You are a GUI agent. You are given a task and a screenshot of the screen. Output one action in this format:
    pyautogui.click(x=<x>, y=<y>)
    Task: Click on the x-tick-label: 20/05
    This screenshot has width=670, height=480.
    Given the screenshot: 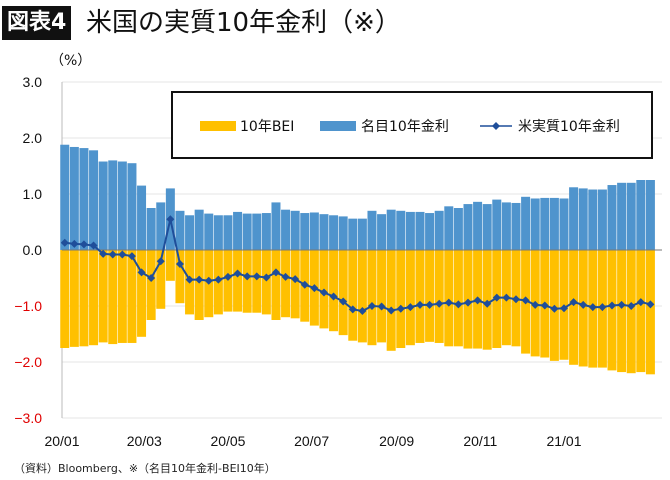 What is the action you would take?
    pyautogui.click(x=227, y=441)
    